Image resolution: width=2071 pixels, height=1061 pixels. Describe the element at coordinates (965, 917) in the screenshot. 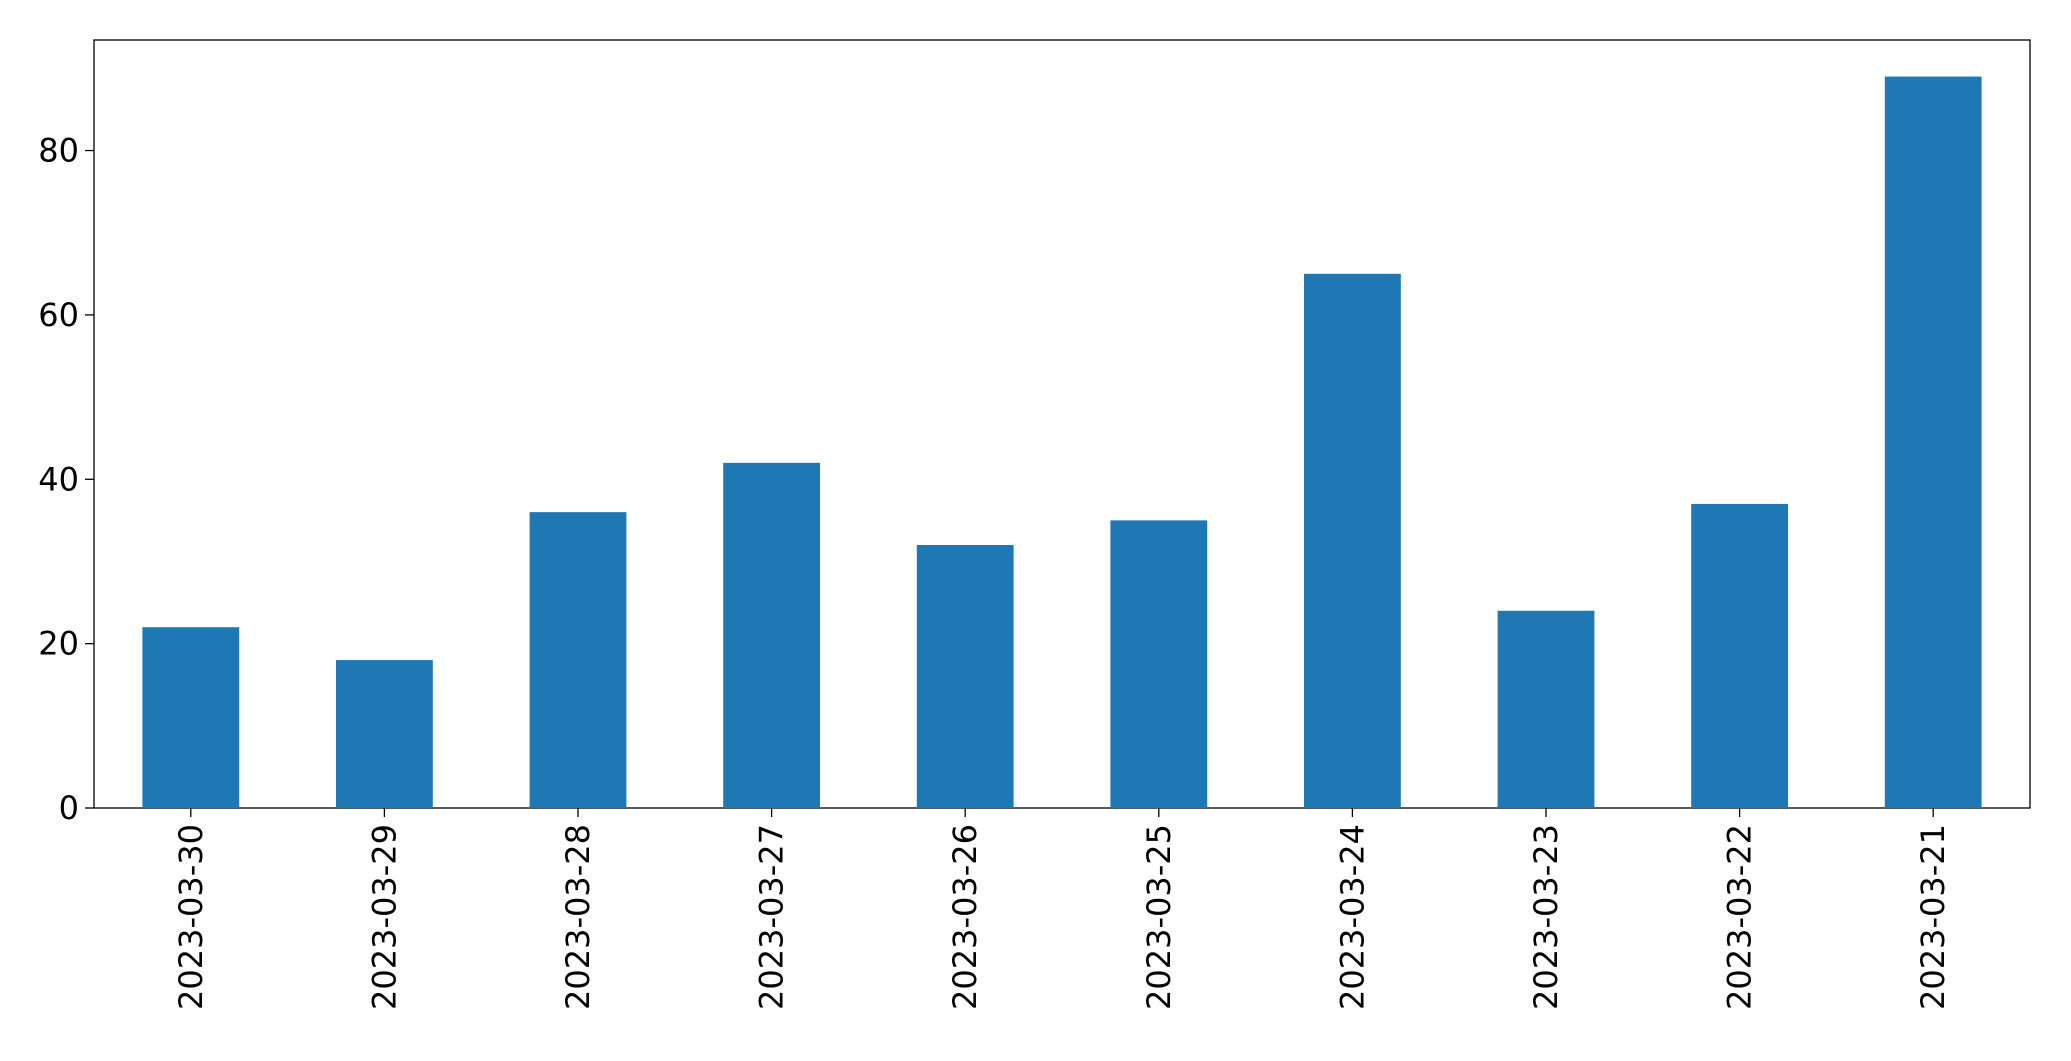

I see `x-tick-label: 2023-03-26` at that location.